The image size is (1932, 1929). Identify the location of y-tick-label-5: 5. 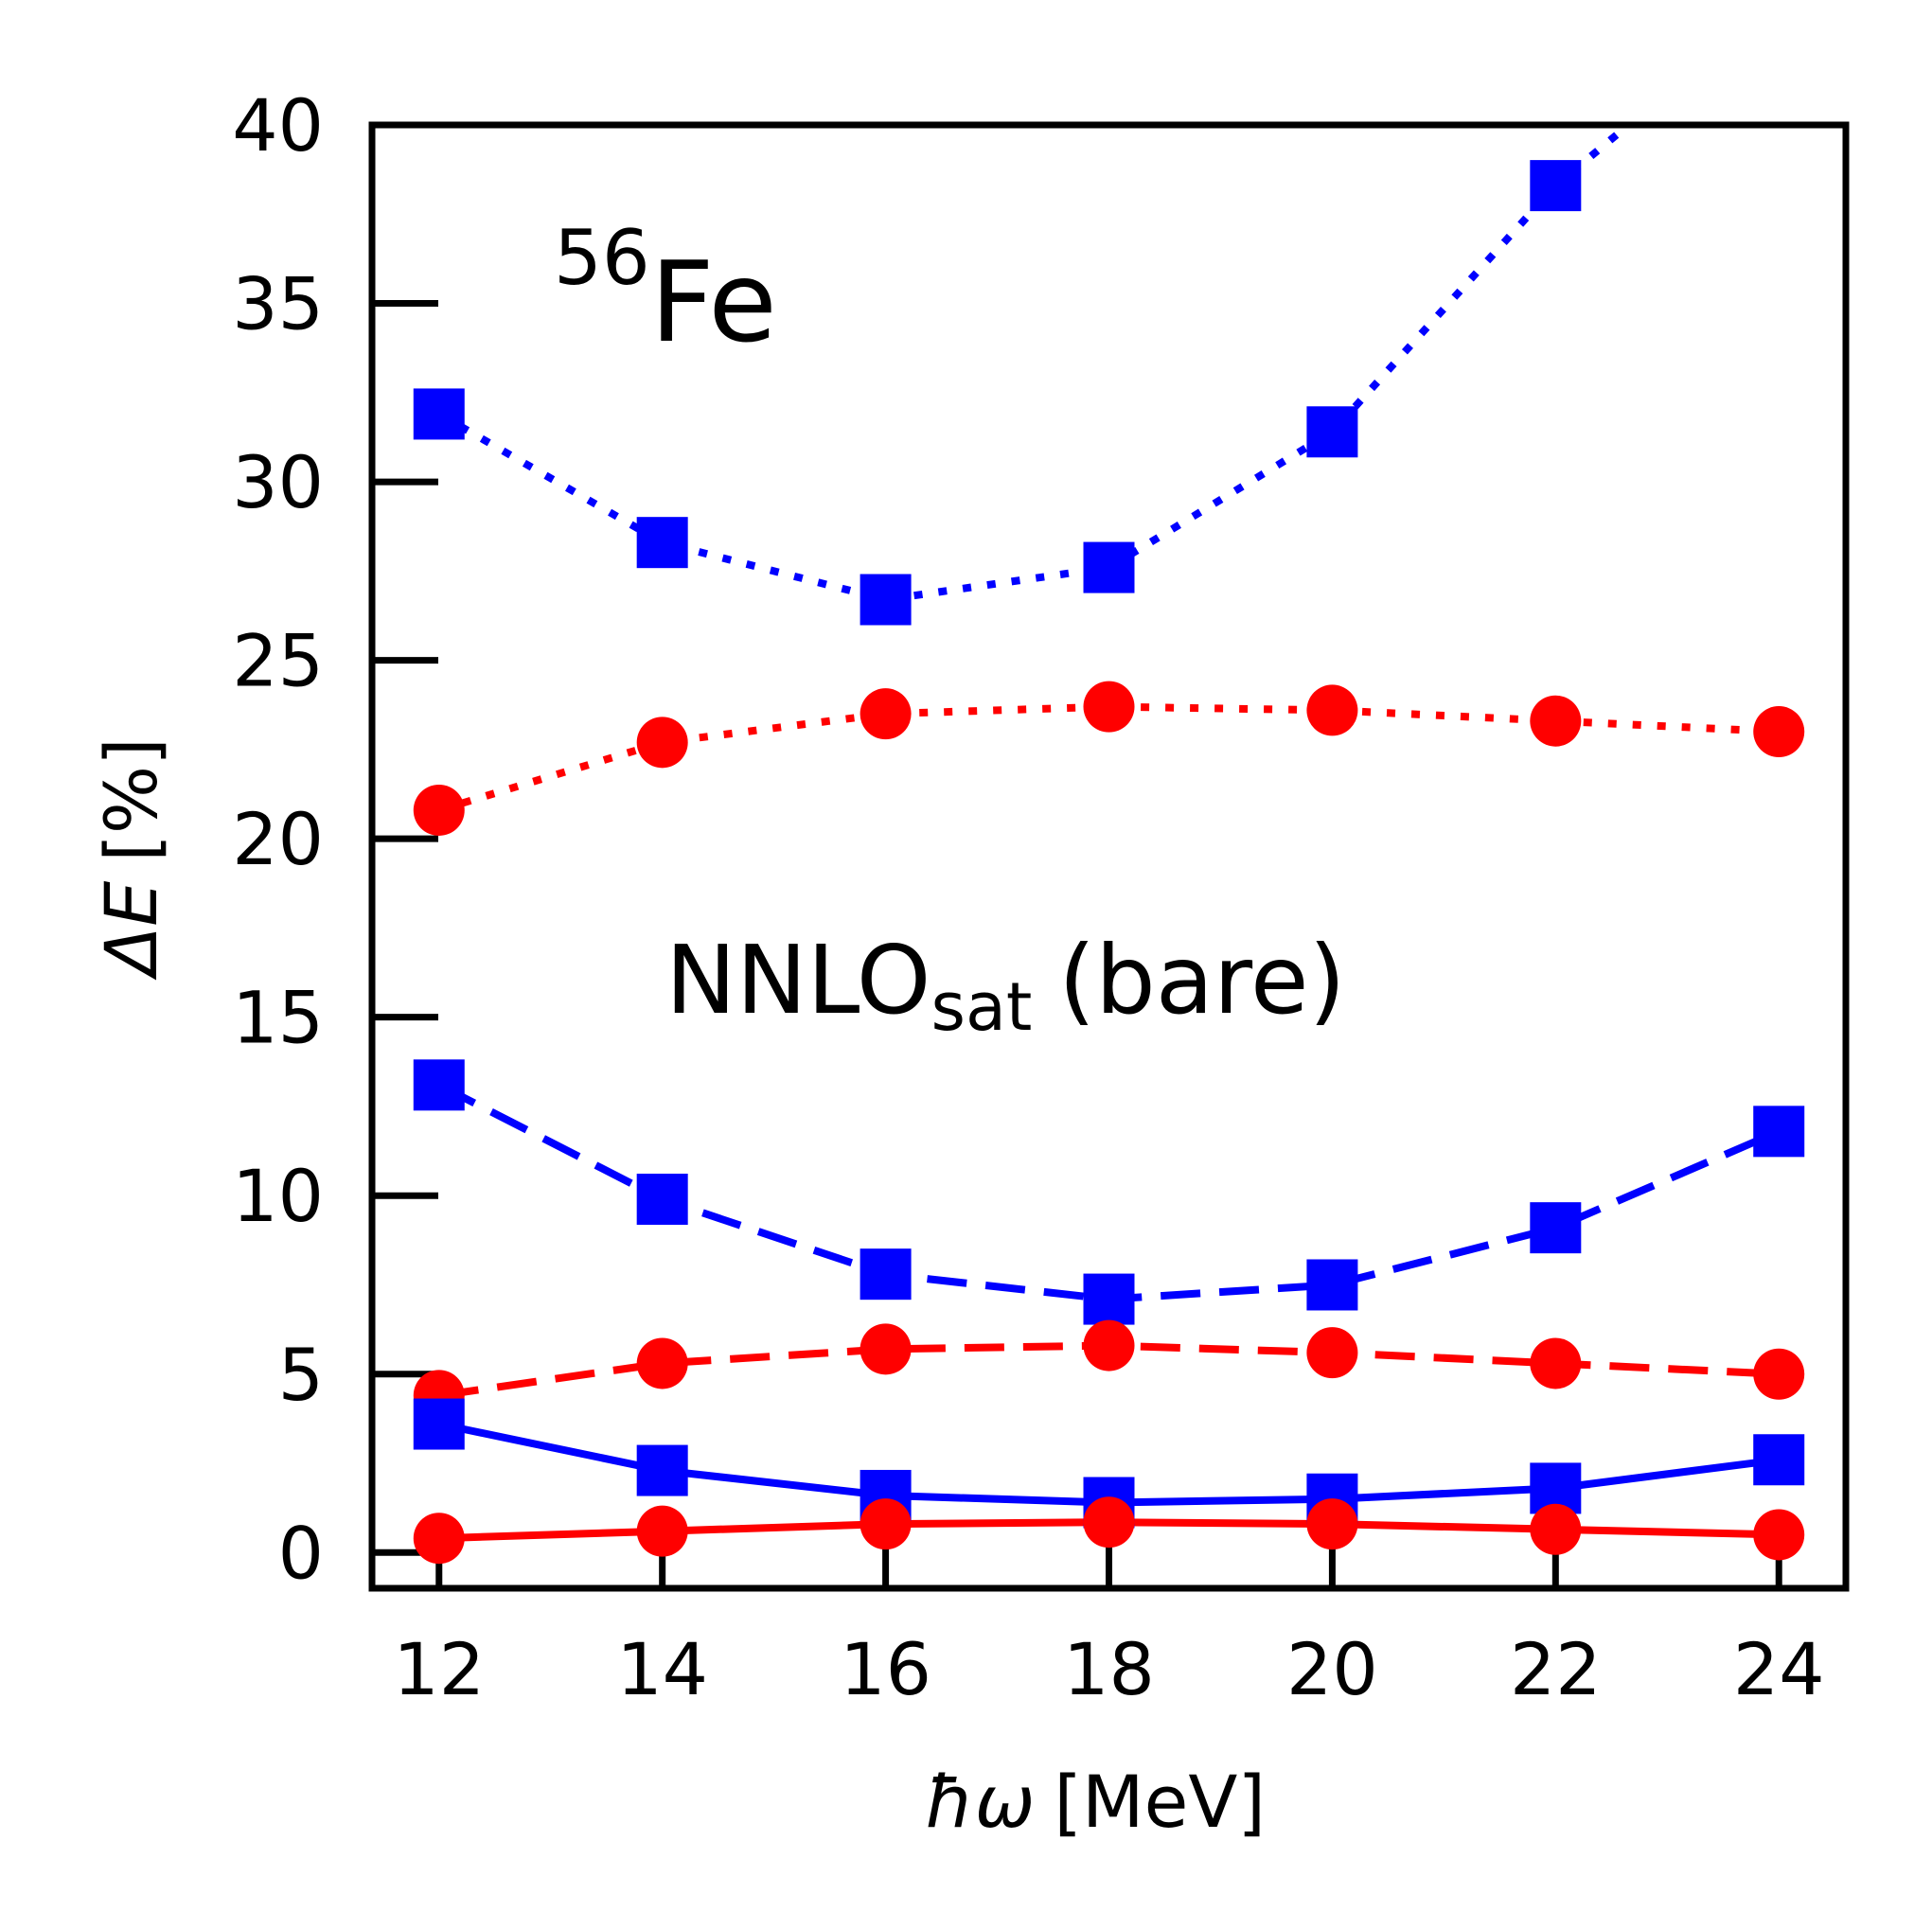
(301, 1375).